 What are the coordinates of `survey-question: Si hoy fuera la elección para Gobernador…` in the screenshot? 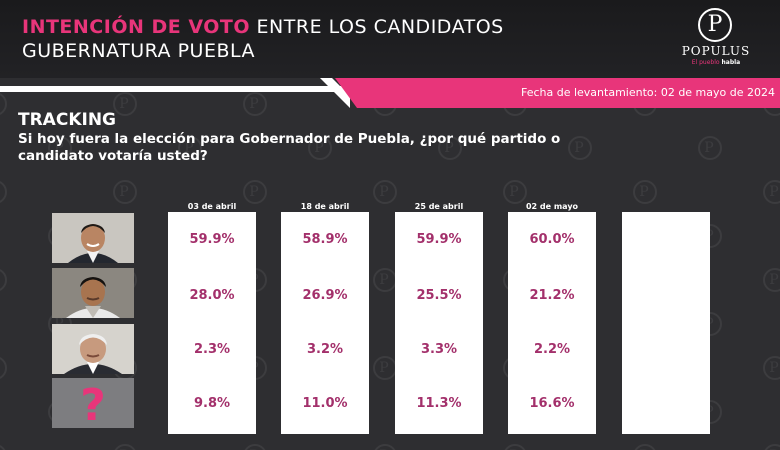 It's located at (289, 147).